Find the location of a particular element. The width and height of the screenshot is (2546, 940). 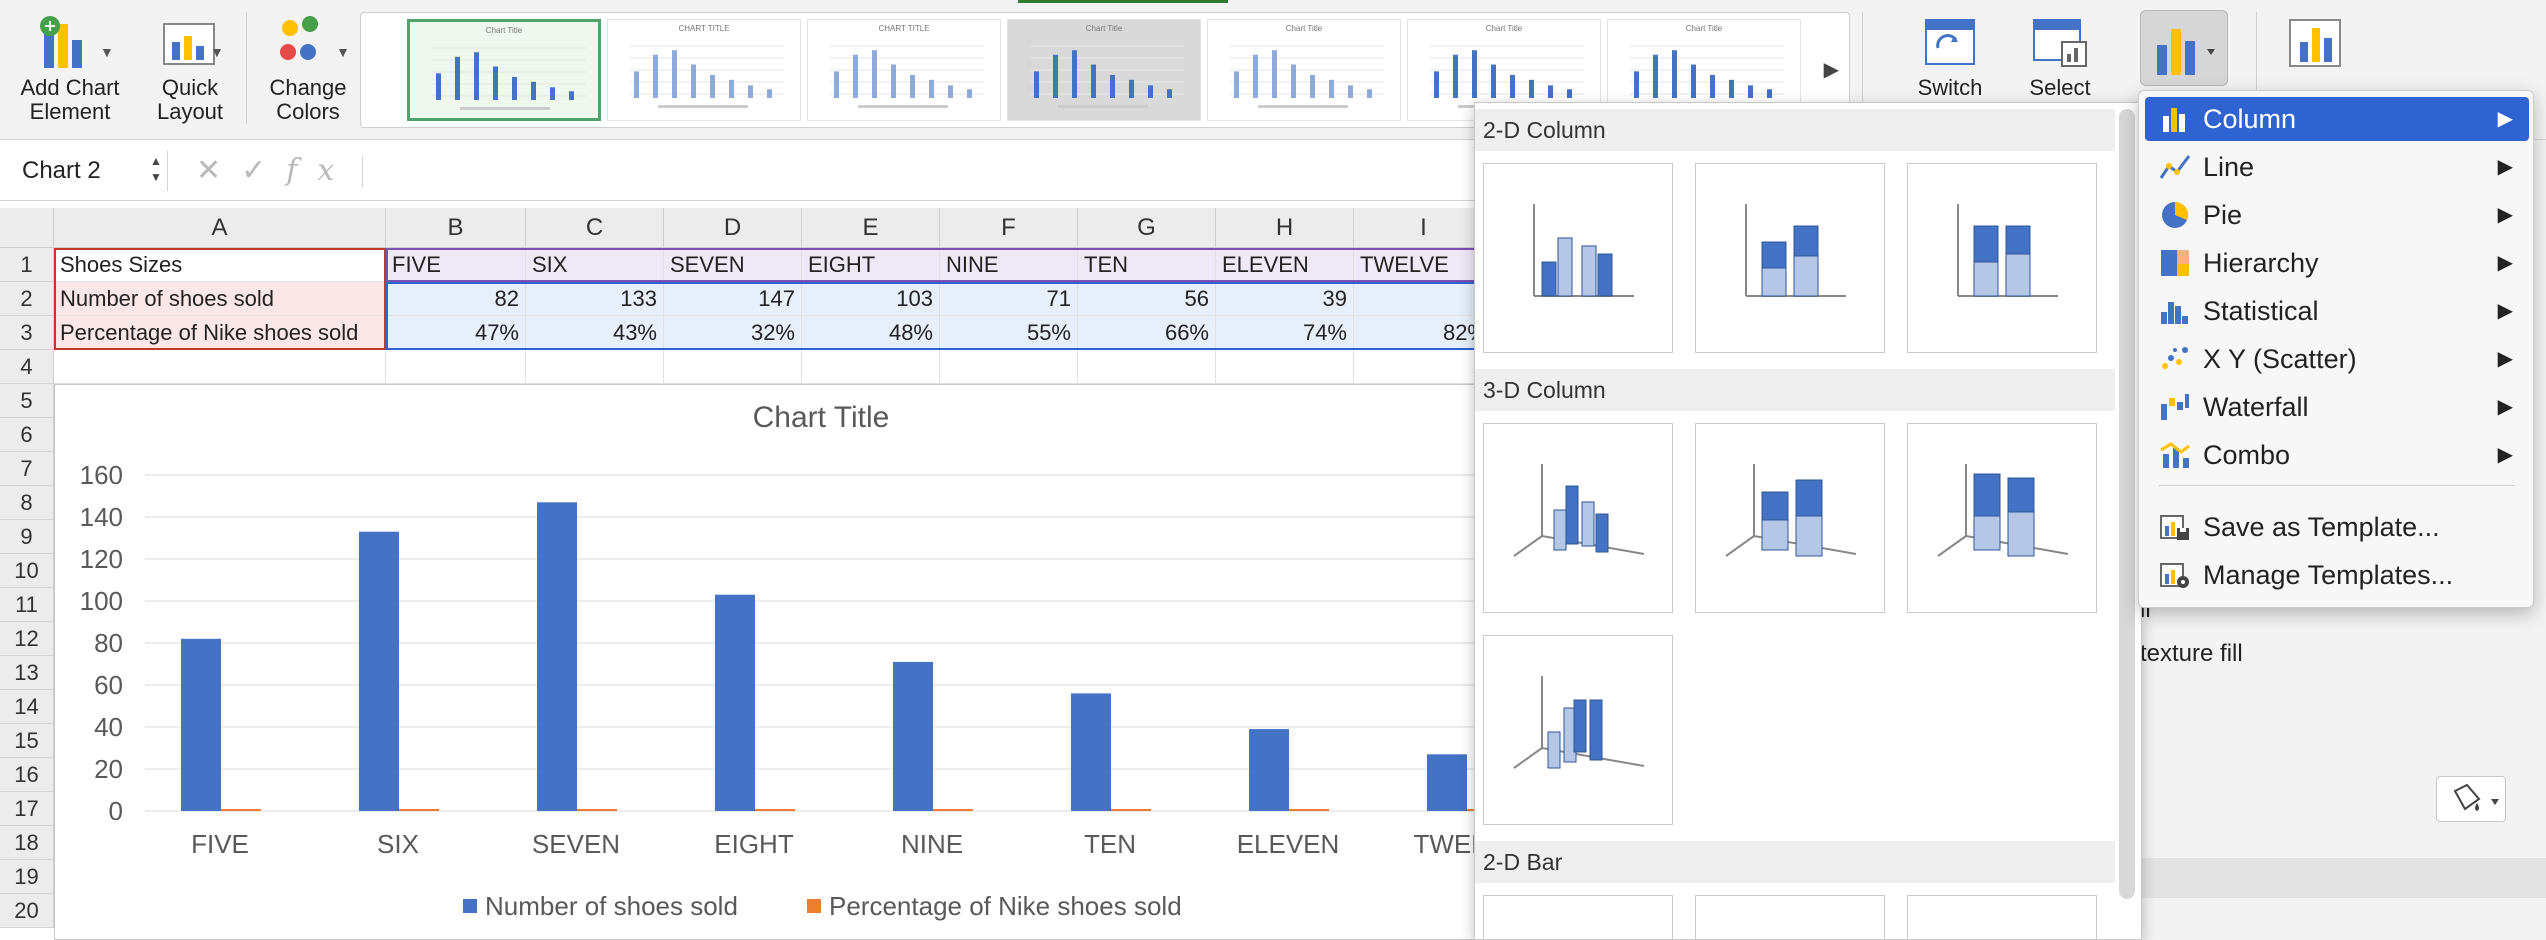

row-header-2: 2 is located at coordinates (27, 299).